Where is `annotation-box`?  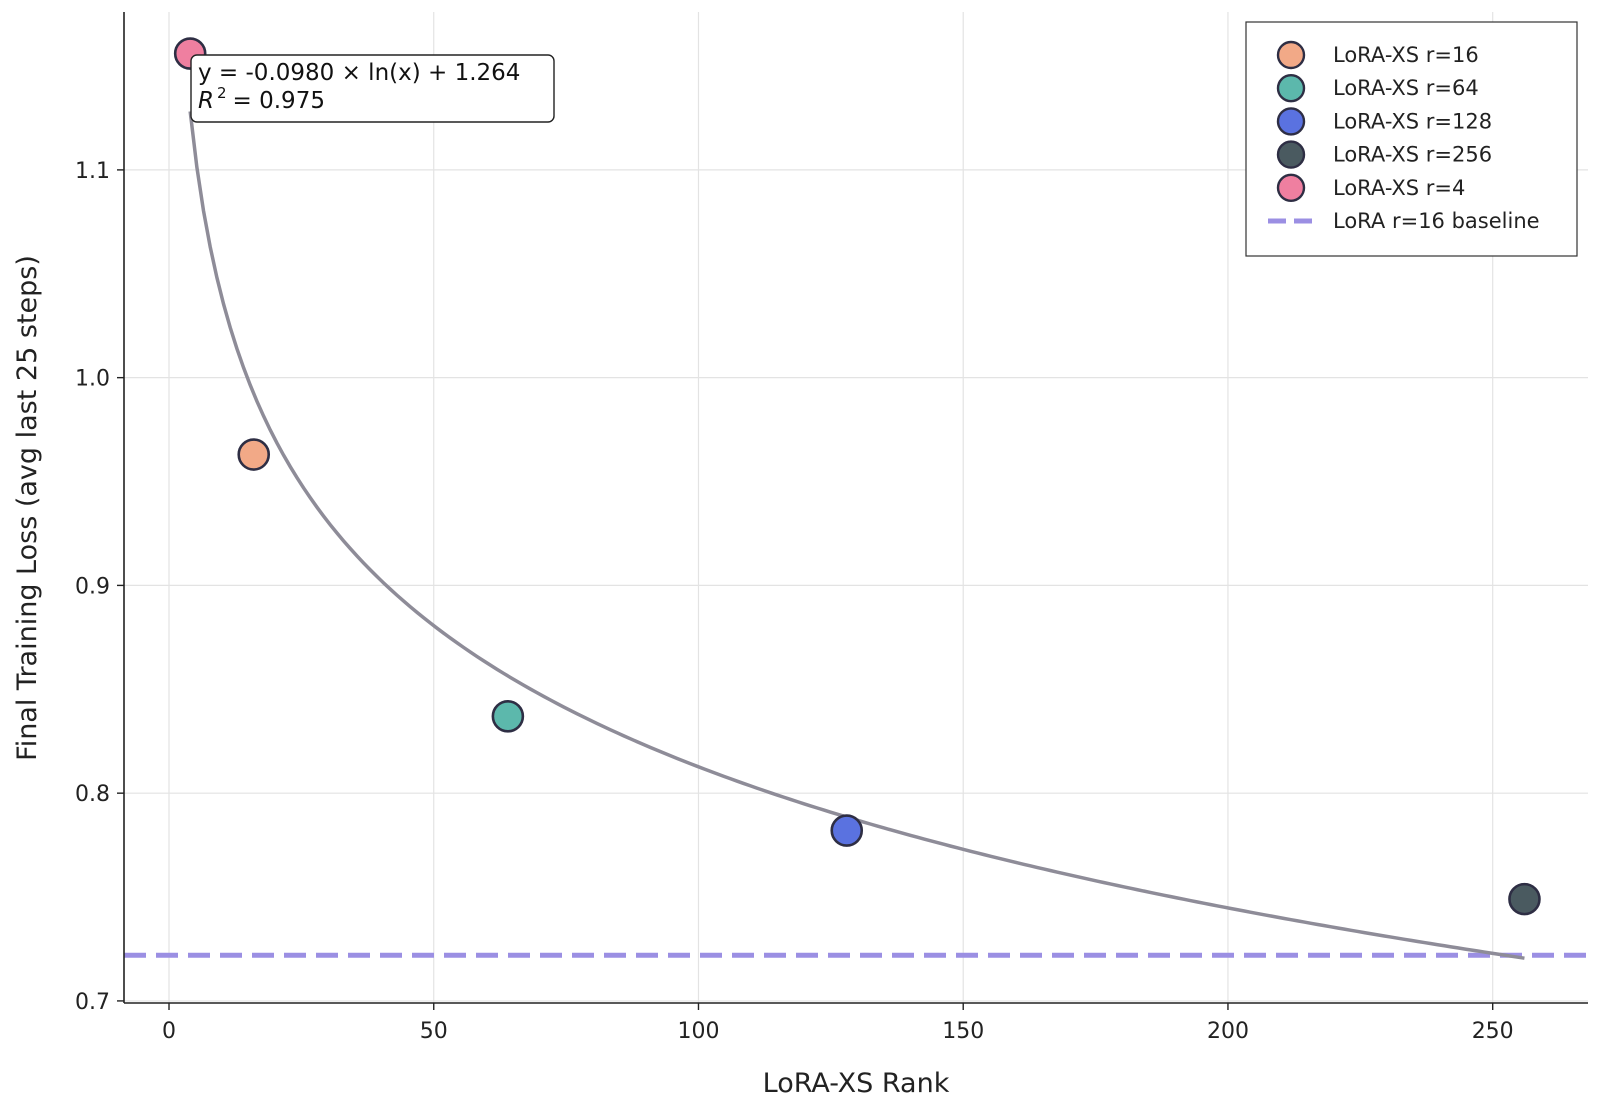
annotation-box is located at coordinates (372, 88).